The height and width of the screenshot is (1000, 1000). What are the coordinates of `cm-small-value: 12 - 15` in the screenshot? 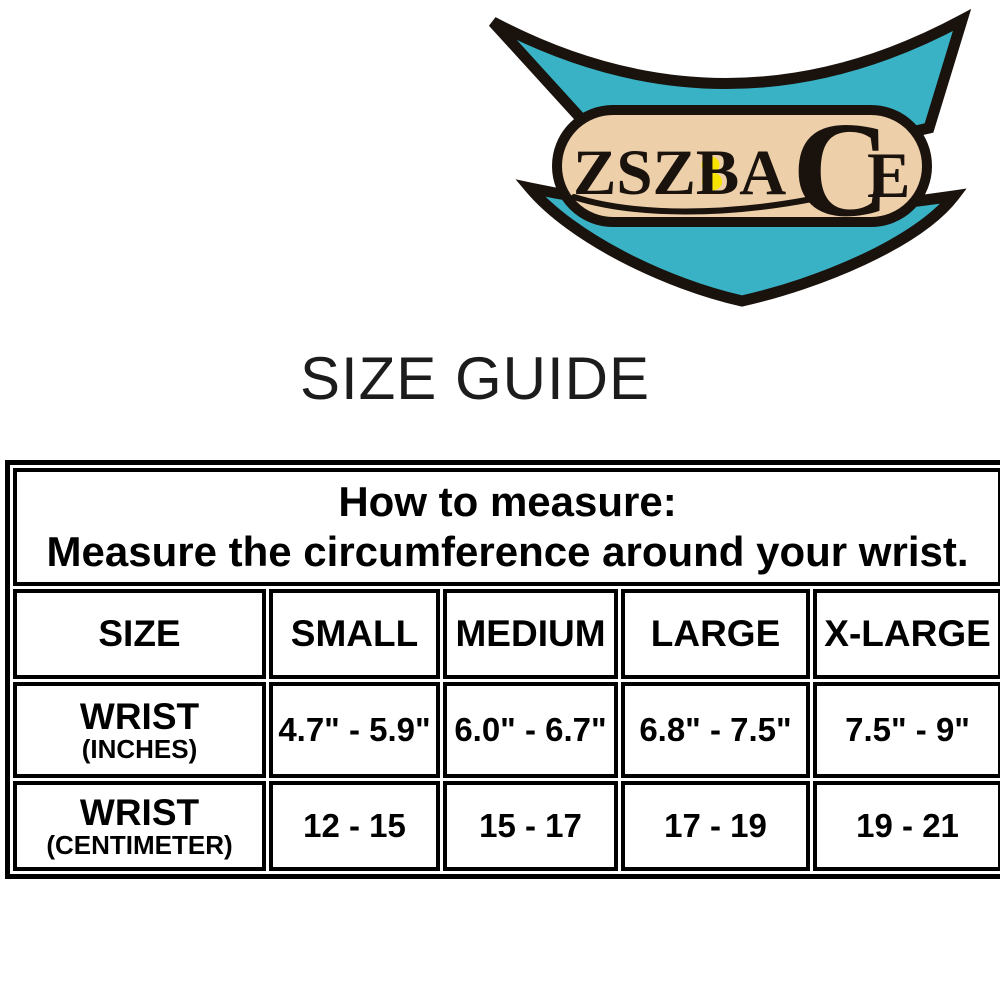 It's located at (354, 826).